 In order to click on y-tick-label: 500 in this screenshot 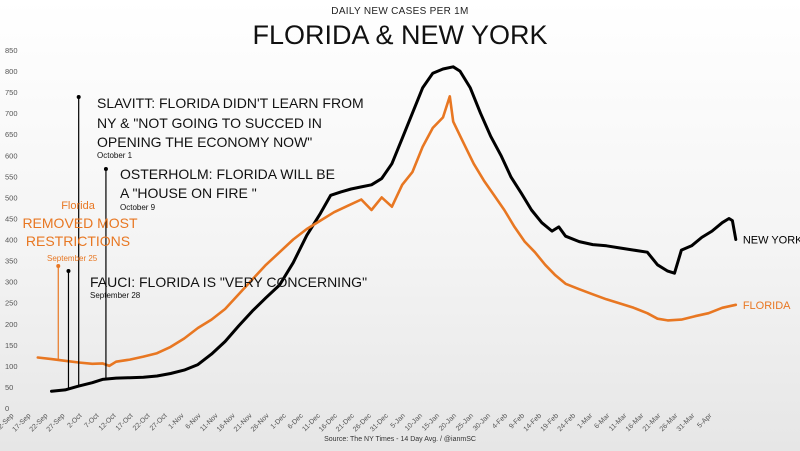, I will do `click(11, 197)`.